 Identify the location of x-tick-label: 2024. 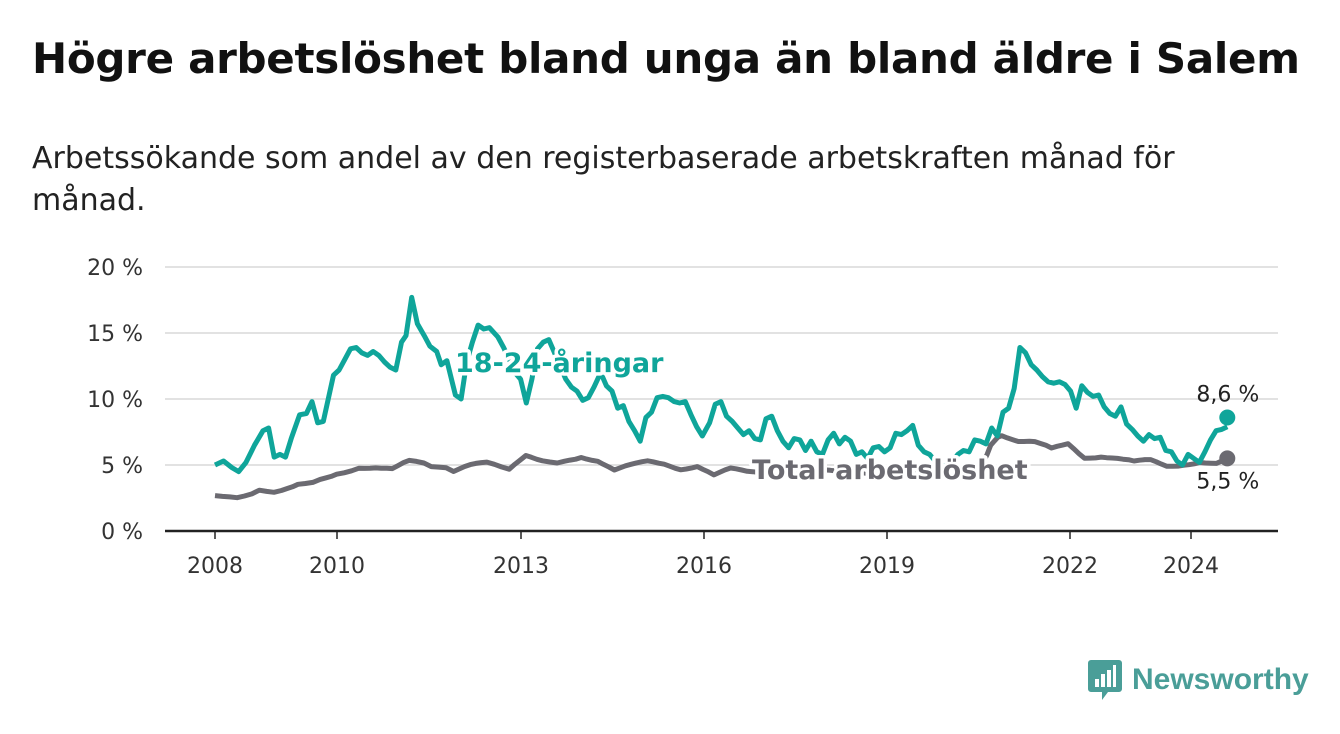
(1191, 566).